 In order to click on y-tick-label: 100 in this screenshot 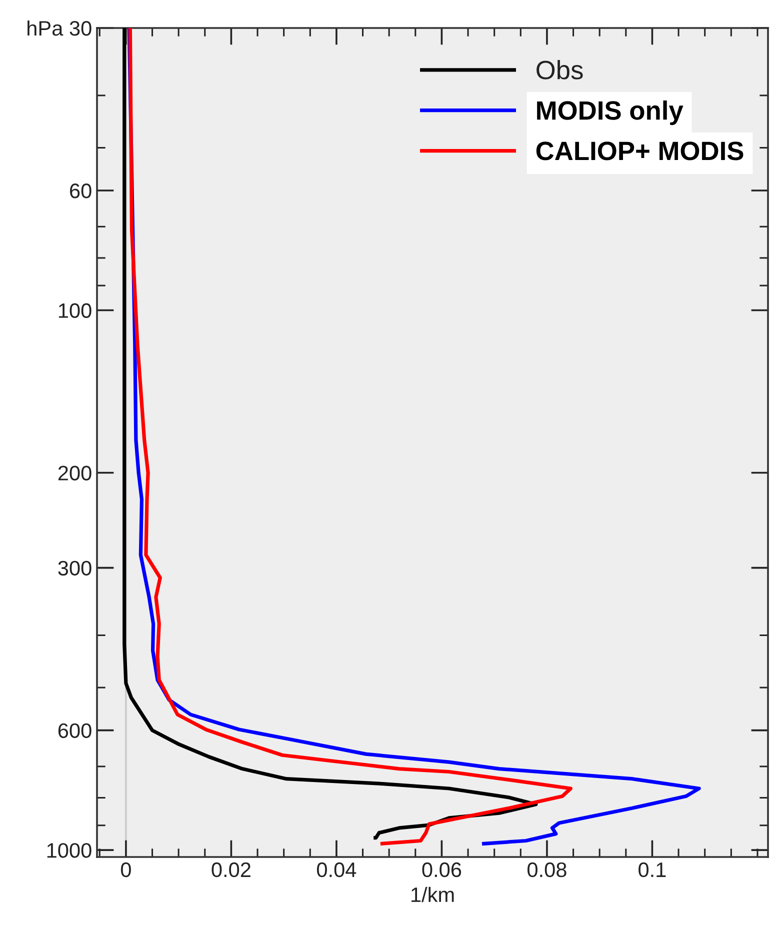, I will do `click(75, 310)`.